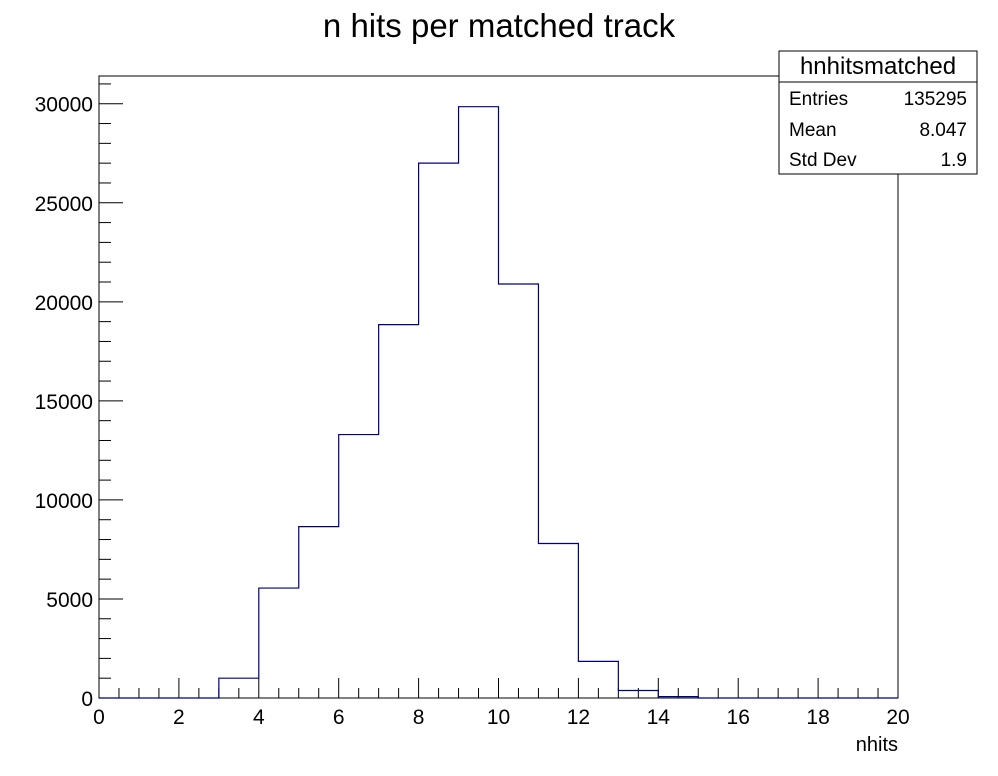  I want to click on y-tick-label: 15000, so click(64, 402).